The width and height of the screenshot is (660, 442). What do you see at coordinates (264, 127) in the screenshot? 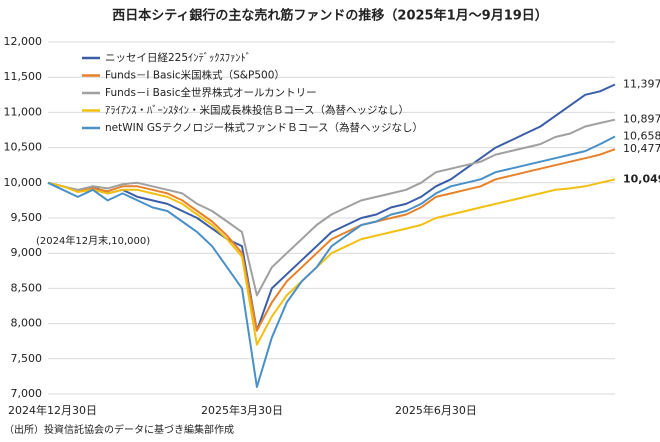
I see `legend-label: netWIN GSテクノロジー株式ファンドＢコース（為替ヘッジなし）` at bounding box center [264, 127].